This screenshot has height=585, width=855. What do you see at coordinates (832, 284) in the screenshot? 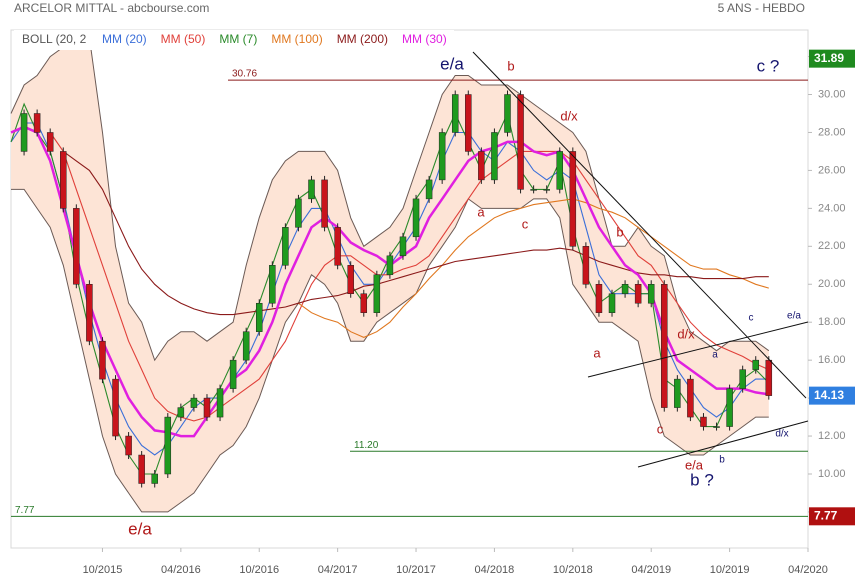
I see `y-tick-label: 20.00` at bounding box center [832, 284].